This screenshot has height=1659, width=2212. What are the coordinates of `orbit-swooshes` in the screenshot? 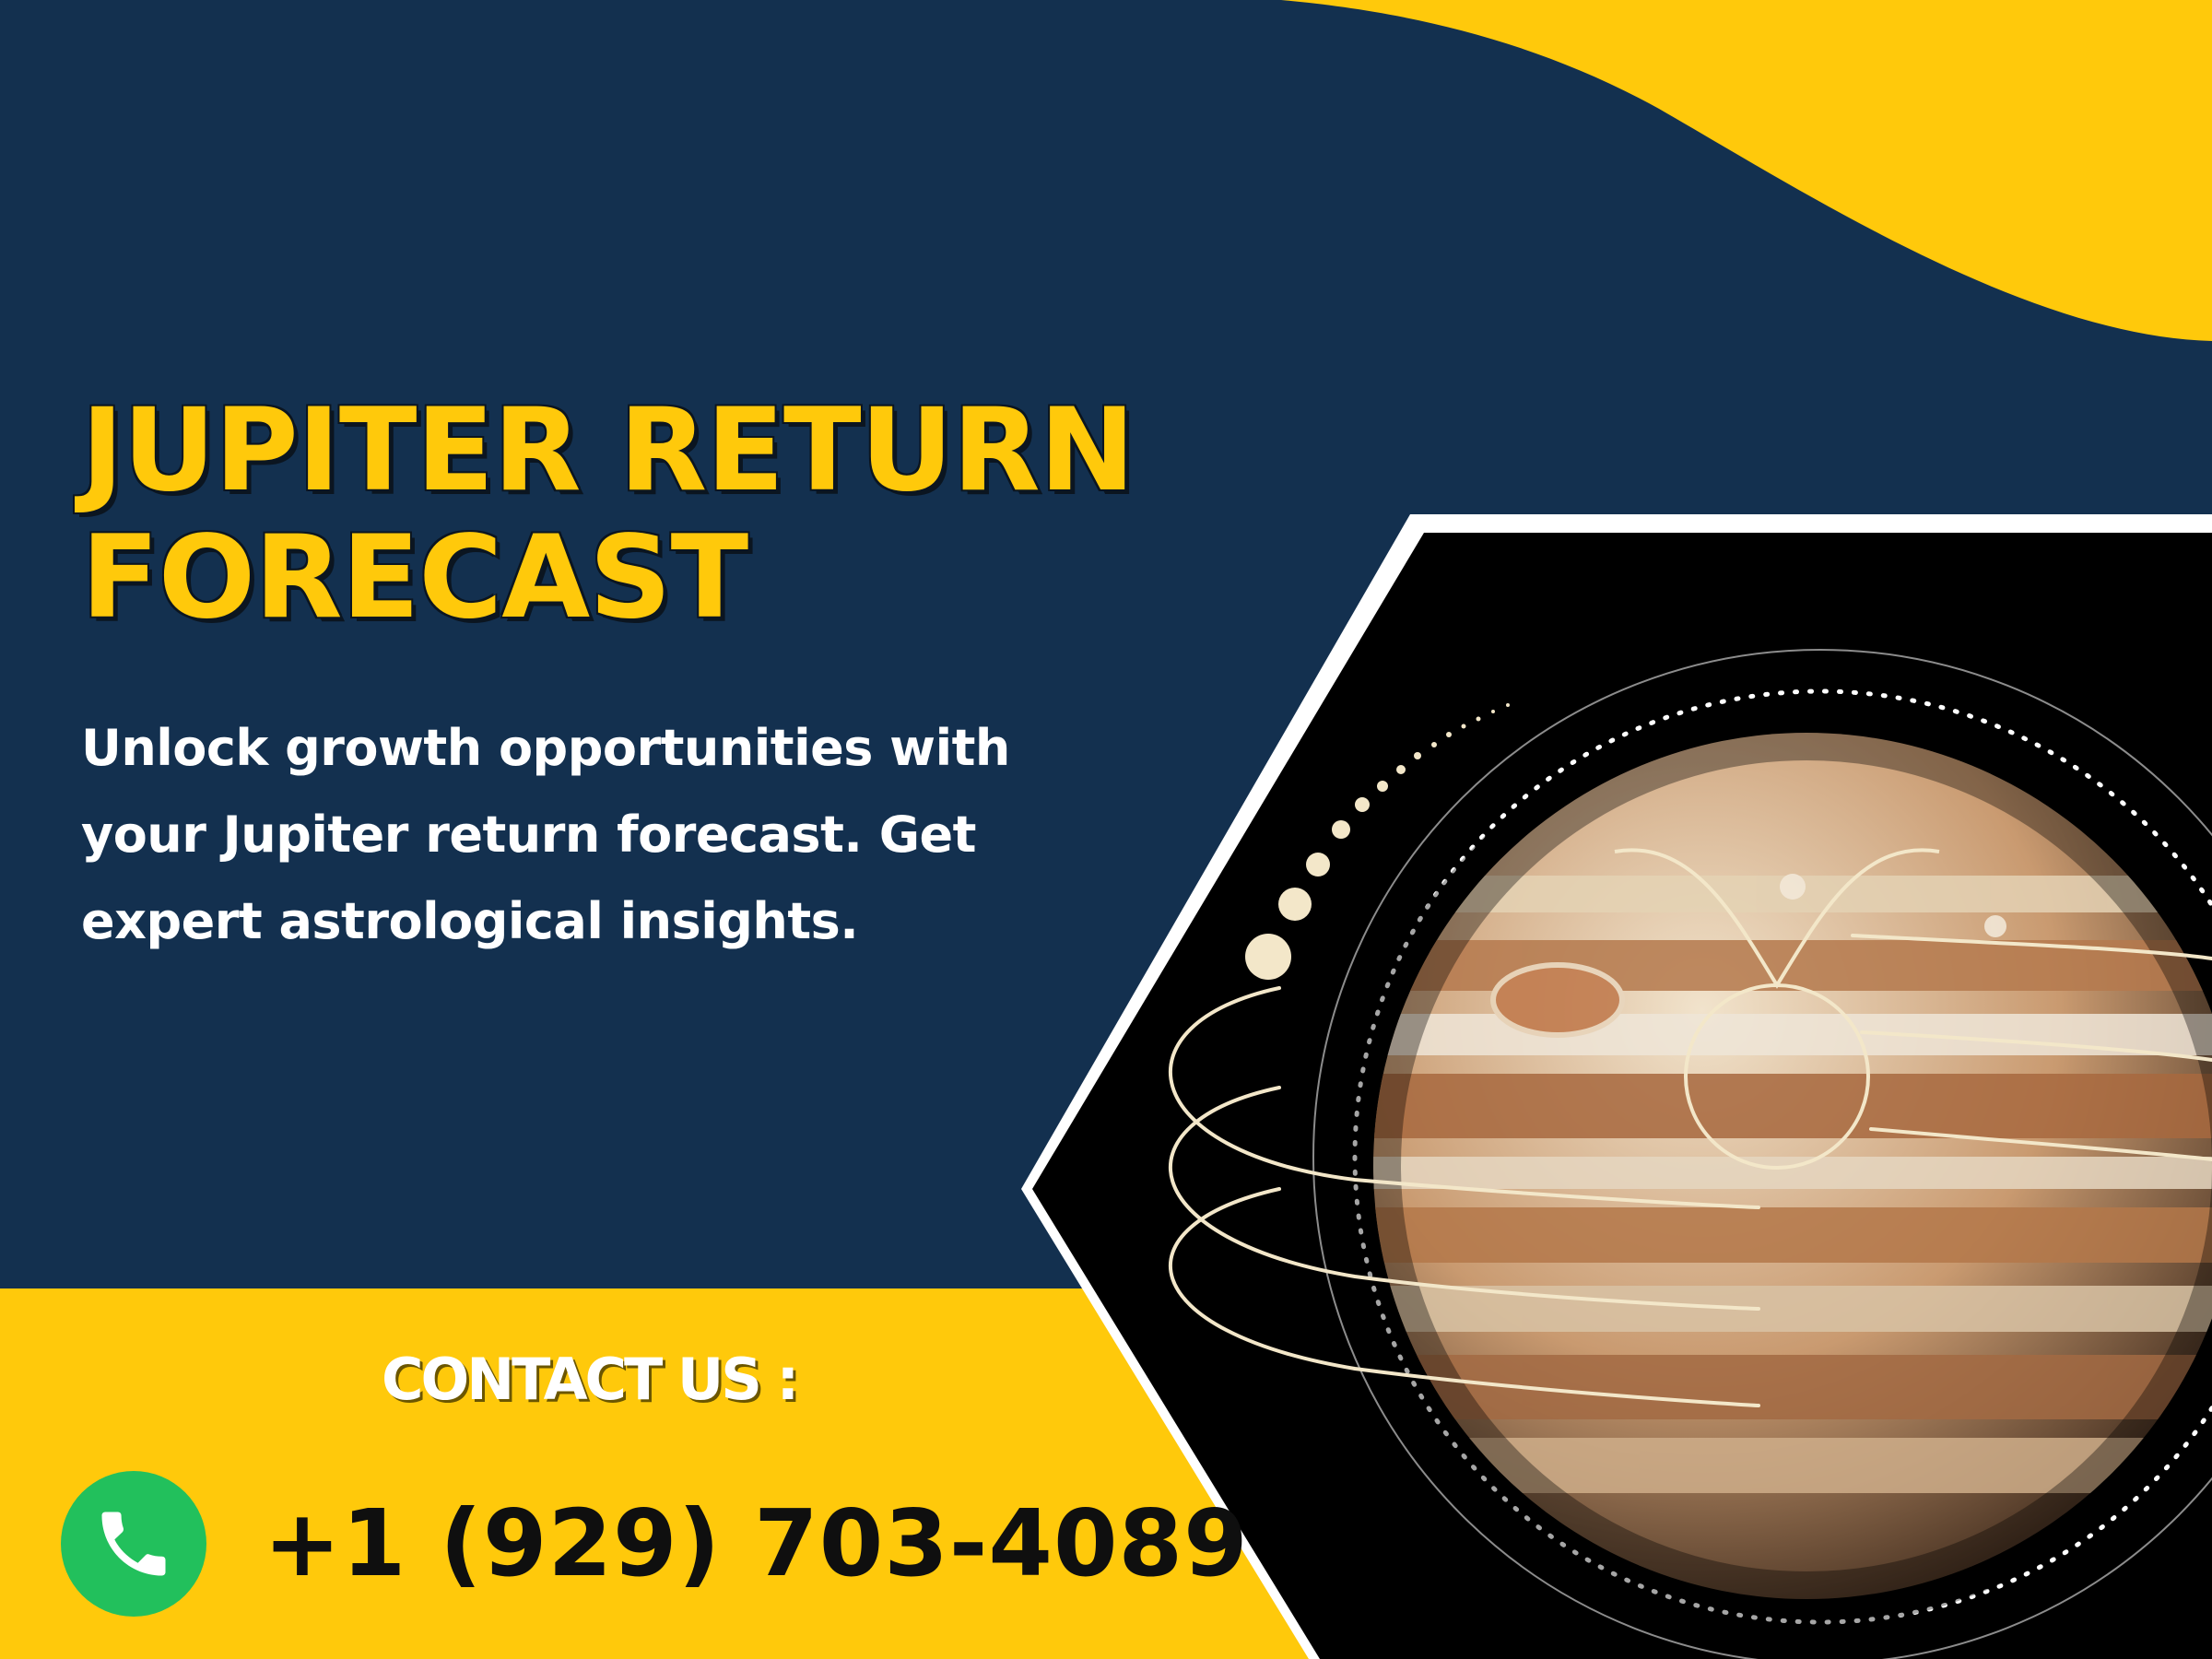 It's located at (1690, 1170).